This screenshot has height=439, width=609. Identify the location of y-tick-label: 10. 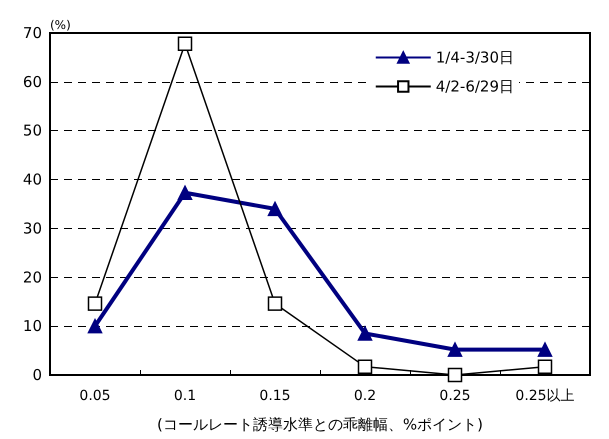
(32, 326).